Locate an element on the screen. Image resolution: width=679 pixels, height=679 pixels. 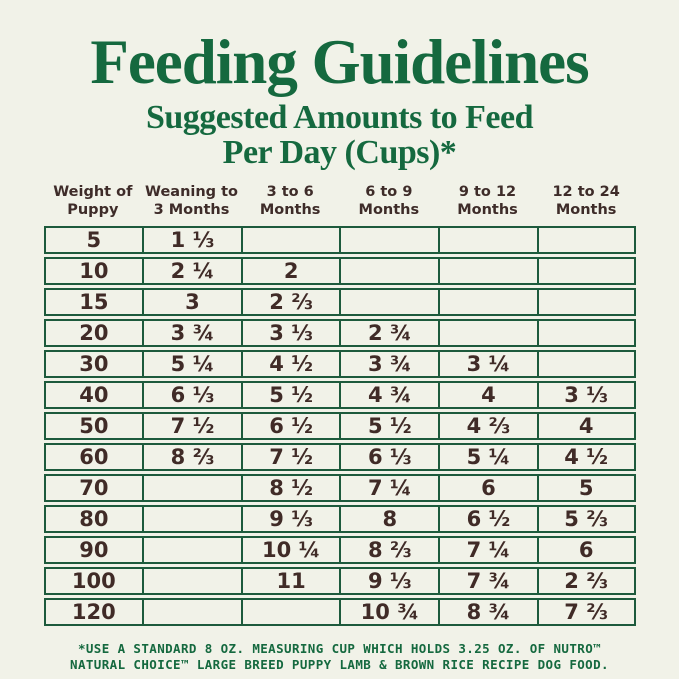
column-header-weight: Weight of Puppy is located at coordinates (93, 201).